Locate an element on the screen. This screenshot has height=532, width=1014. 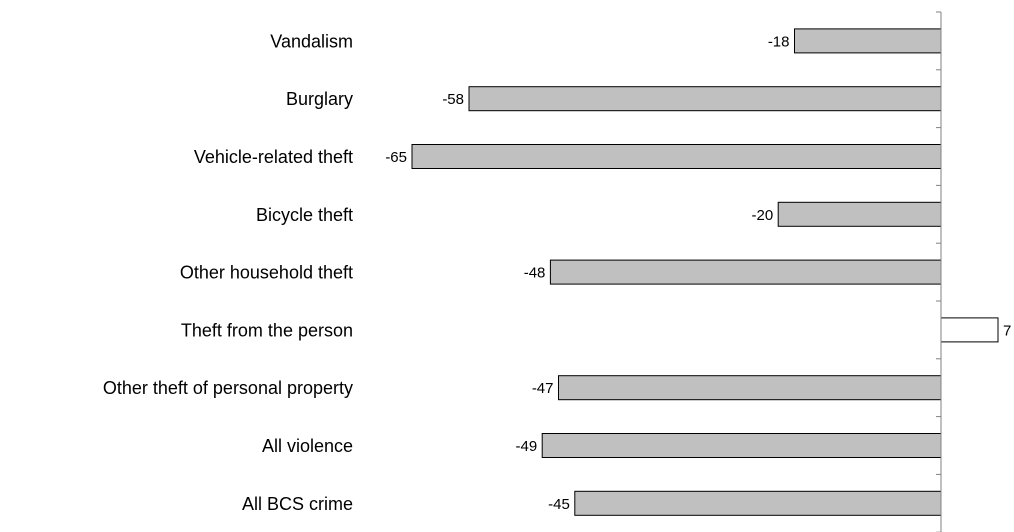
value-label-all-bcs-crime: -45 is located at coordinates (559, 504).